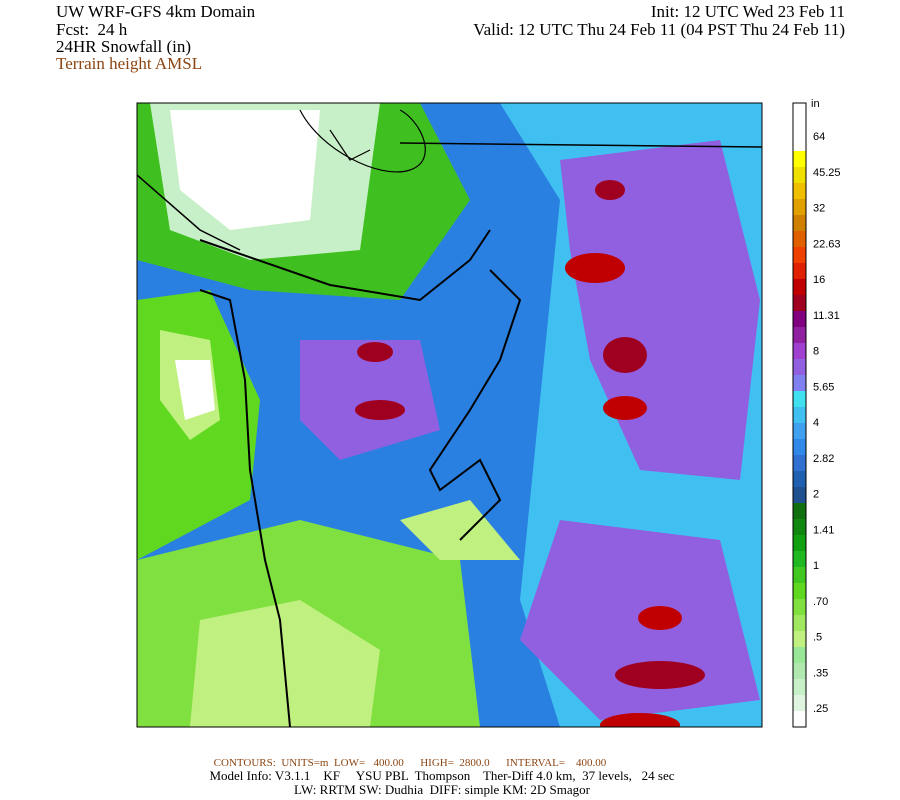 The width and height of the screenshot is (900, 800). What do you see at coordinates (823, 459) in the screenshot?
I see `colorbar-label: 2.82` at bounding box center [823, 459].